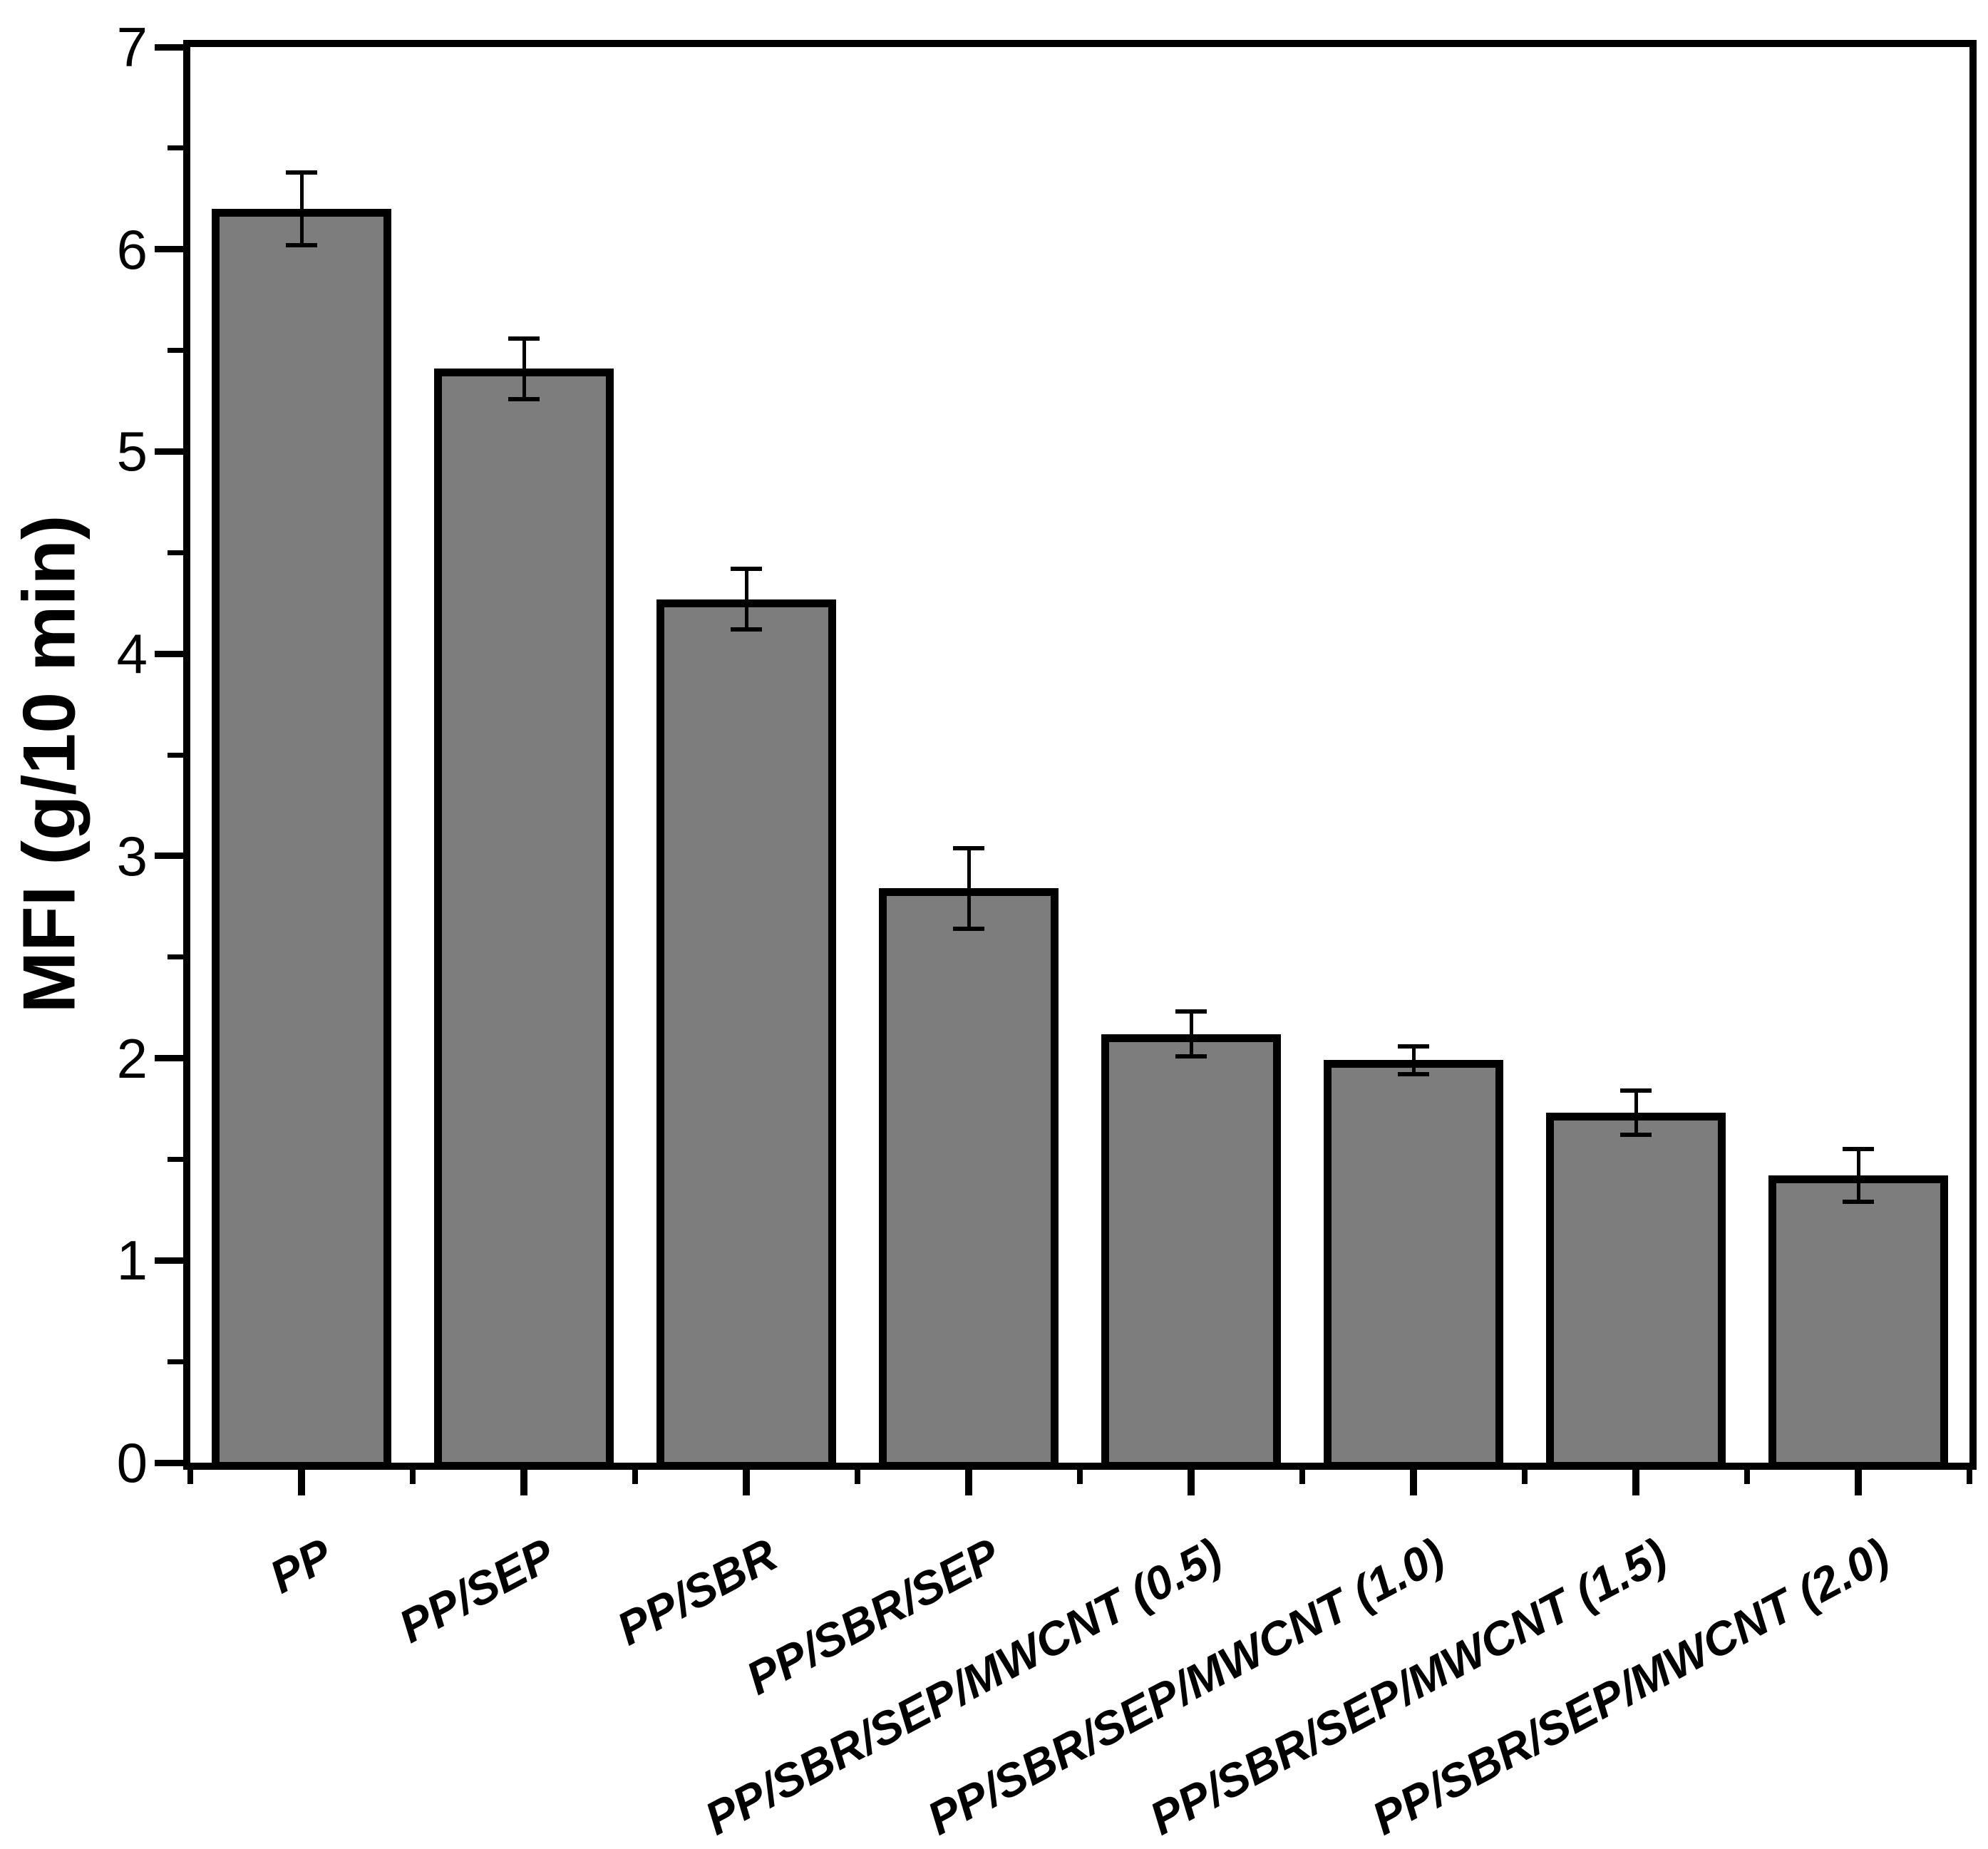  I want to click on y-axis-title: MFI (g/10 min), so click(49, 764).